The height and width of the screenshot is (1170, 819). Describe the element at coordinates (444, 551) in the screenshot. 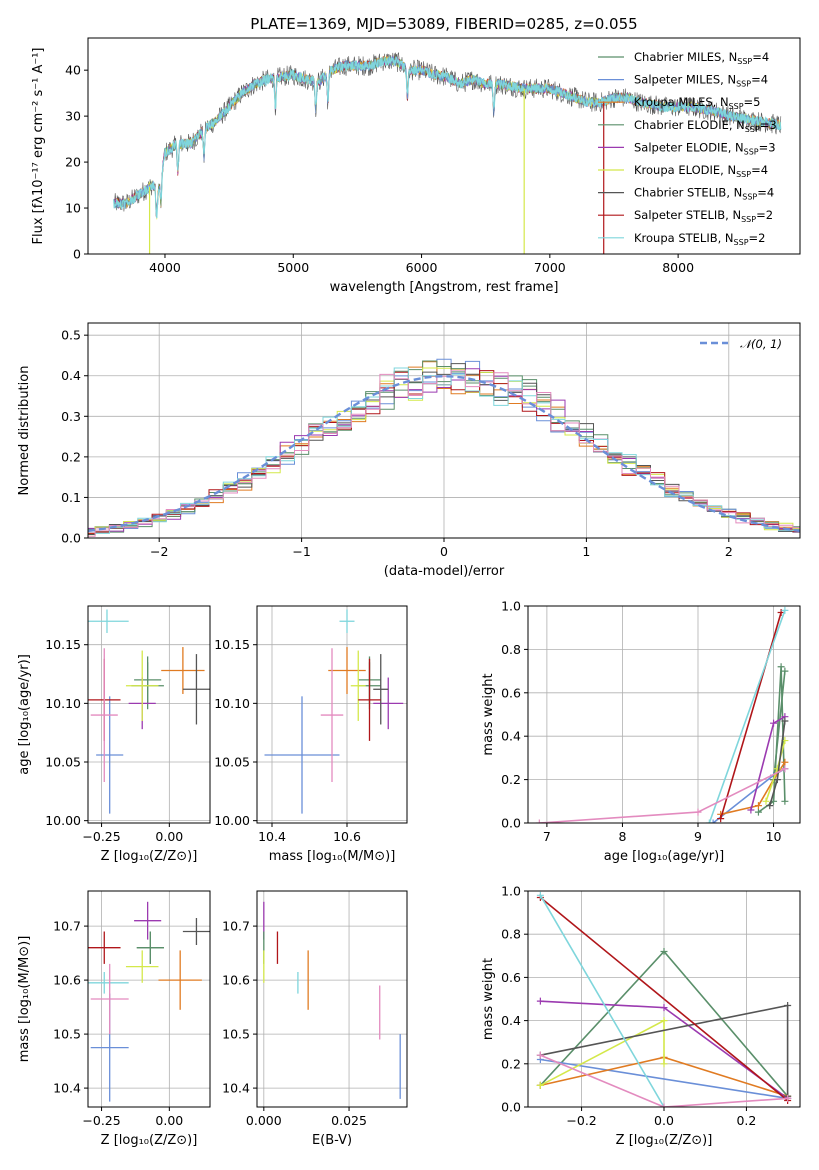

I see `x-tick-label: 0` at that location.